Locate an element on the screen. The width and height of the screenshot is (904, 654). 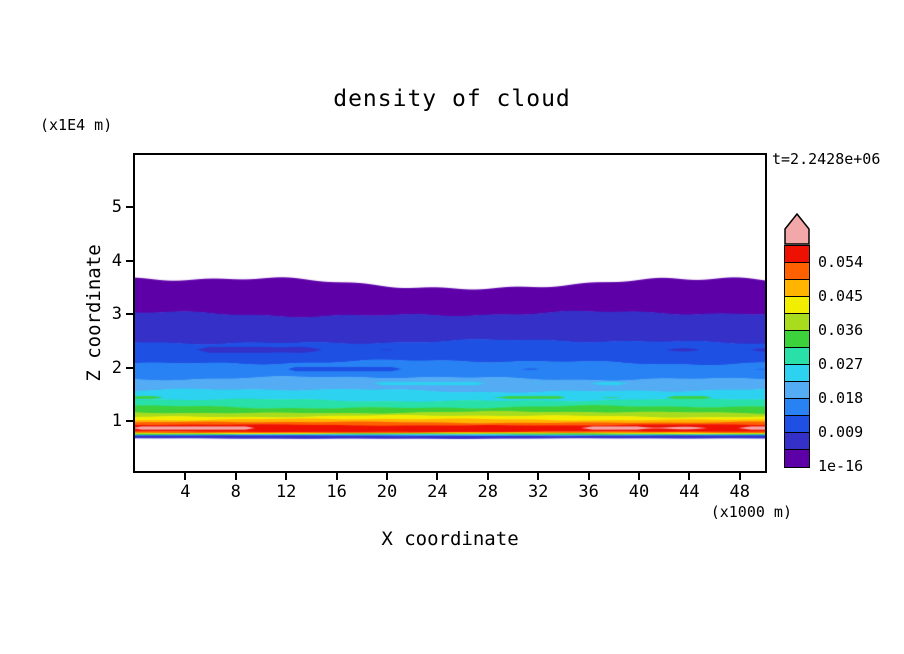
x-tick-label: 4 is located at coordinates (185, 492).